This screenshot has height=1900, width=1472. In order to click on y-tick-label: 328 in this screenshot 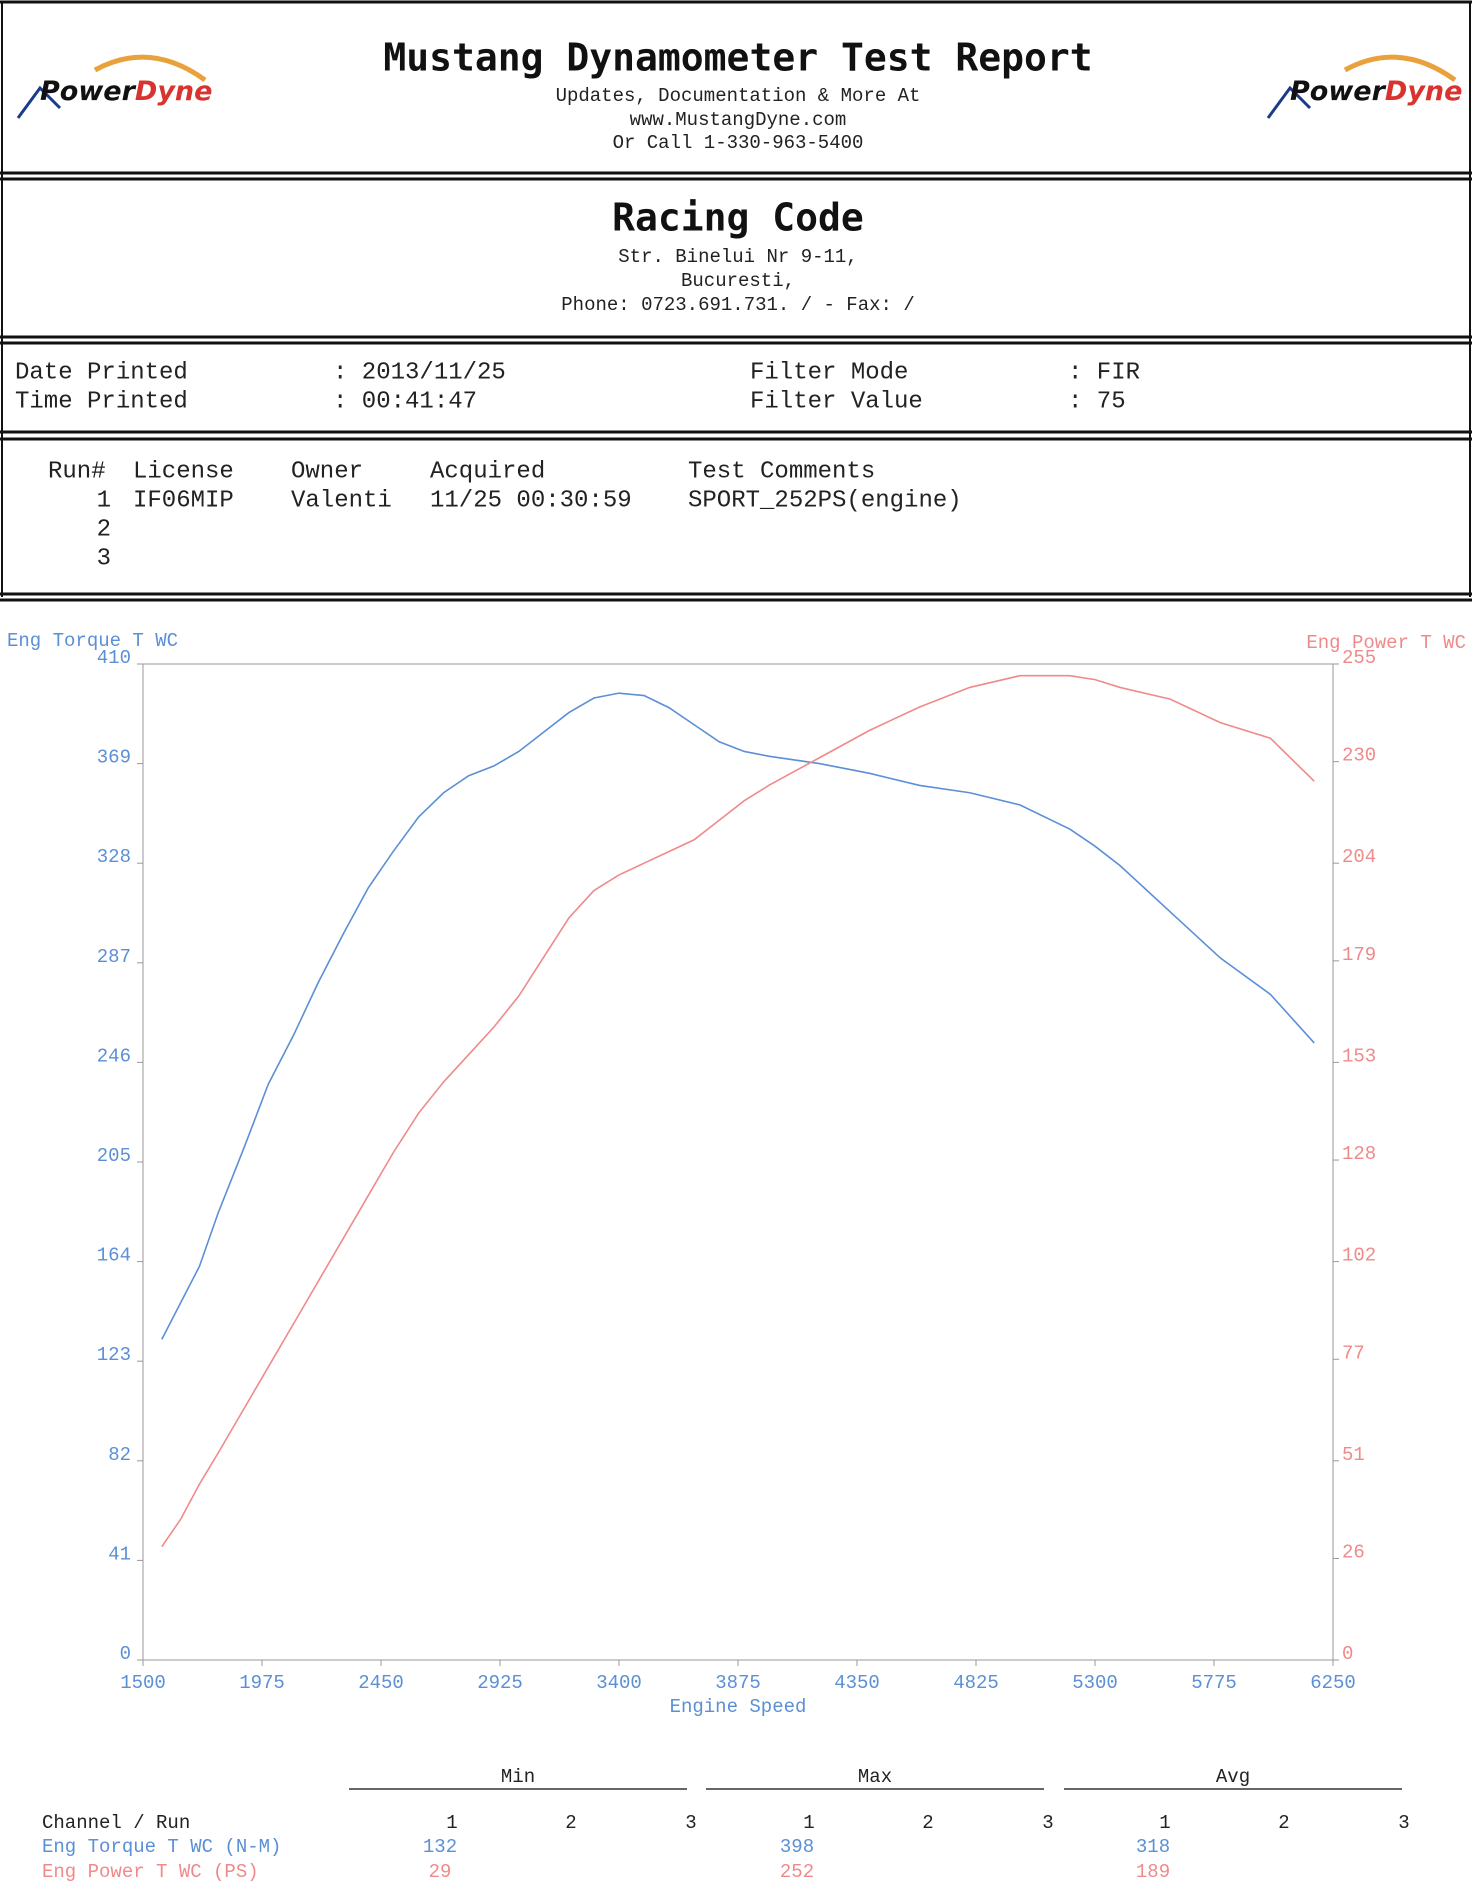, I will do `click(114, 857)`.